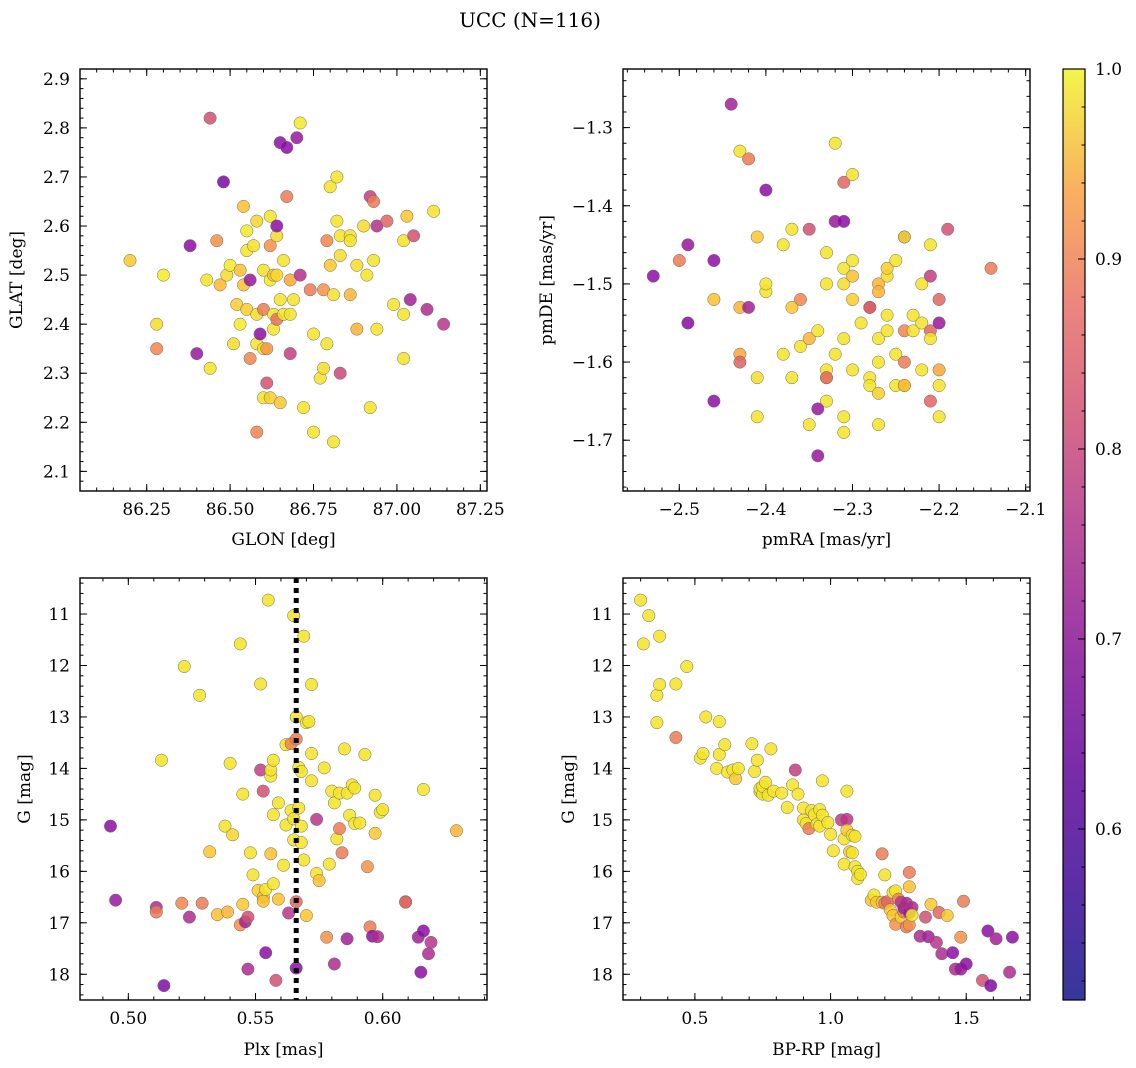 This screenshot has width=1136, height=1068. Describe the element at coordinates (480, 510) in the screenshot. I see `x-tick-label: 87.25` at that location.